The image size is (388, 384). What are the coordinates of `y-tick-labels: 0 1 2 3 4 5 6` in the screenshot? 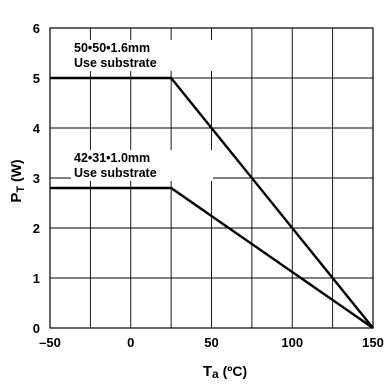 It's located at (37, 178).